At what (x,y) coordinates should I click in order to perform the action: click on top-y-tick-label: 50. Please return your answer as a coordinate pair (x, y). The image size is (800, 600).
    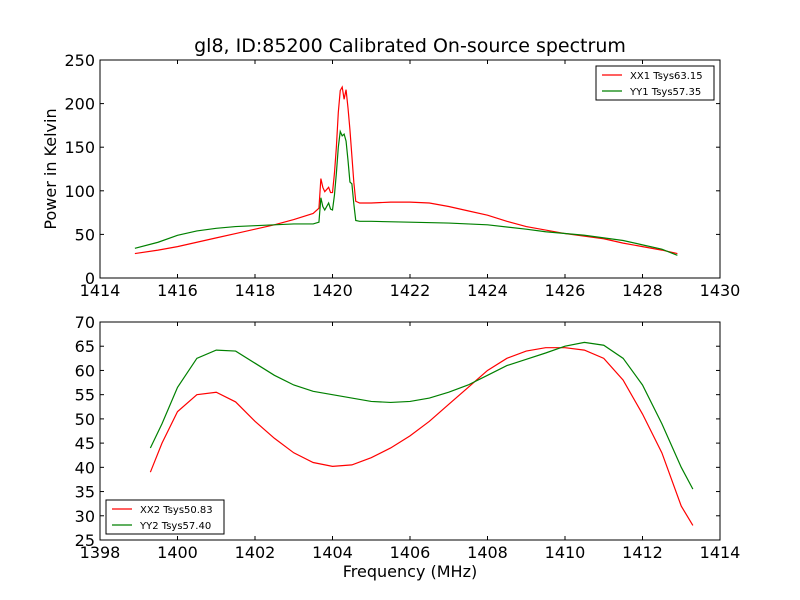
    Looking at the image, I should click on (85, 234).